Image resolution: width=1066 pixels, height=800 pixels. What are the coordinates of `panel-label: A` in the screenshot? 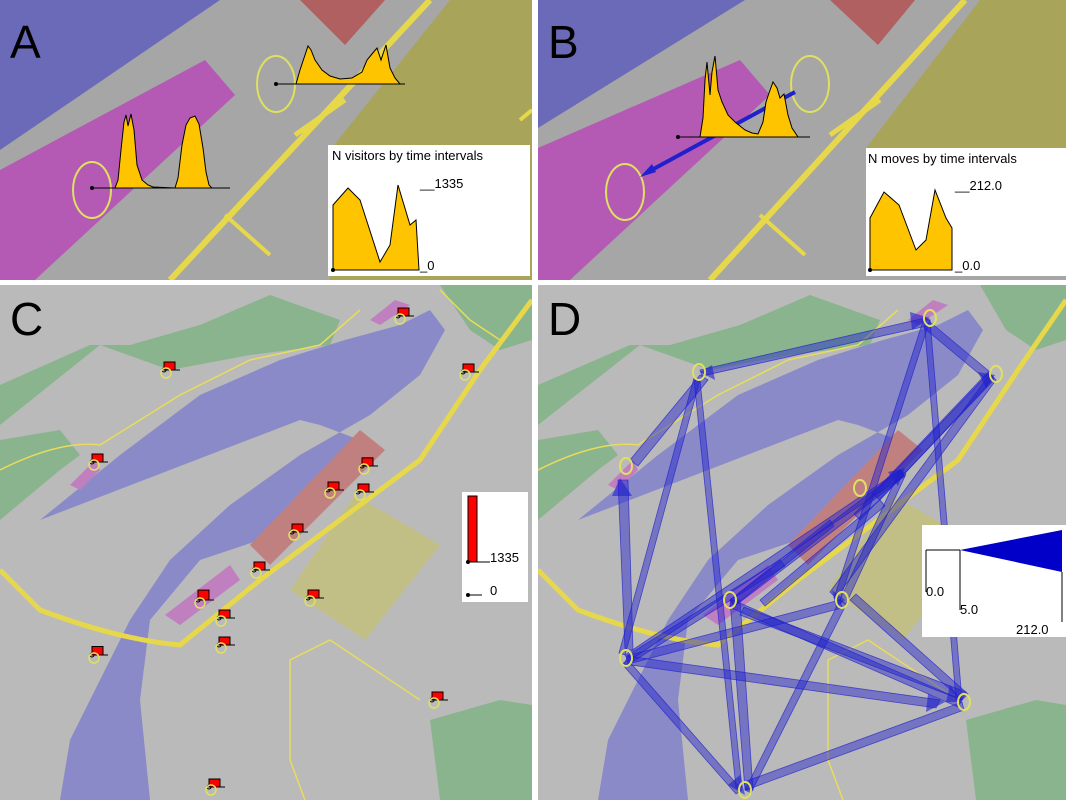 It's located at (25, 42).